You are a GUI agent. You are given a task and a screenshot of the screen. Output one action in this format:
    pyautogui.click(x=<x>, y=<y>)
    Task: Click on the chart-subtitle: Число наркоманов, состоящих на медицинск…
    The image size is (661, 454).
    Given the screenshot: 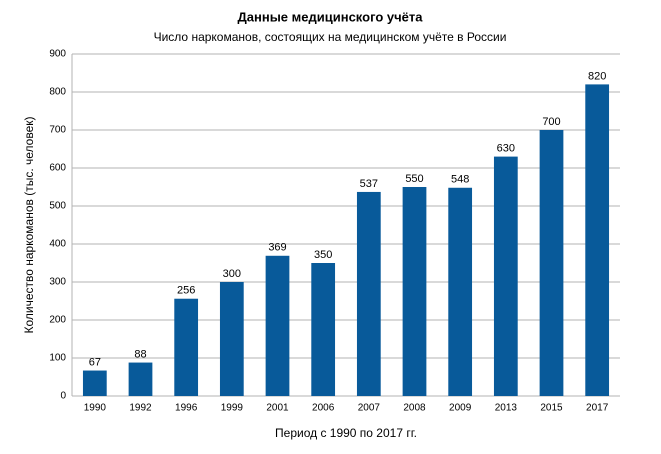 What is the action you would take?
    pyautogui.click(x=330, y=37)
    